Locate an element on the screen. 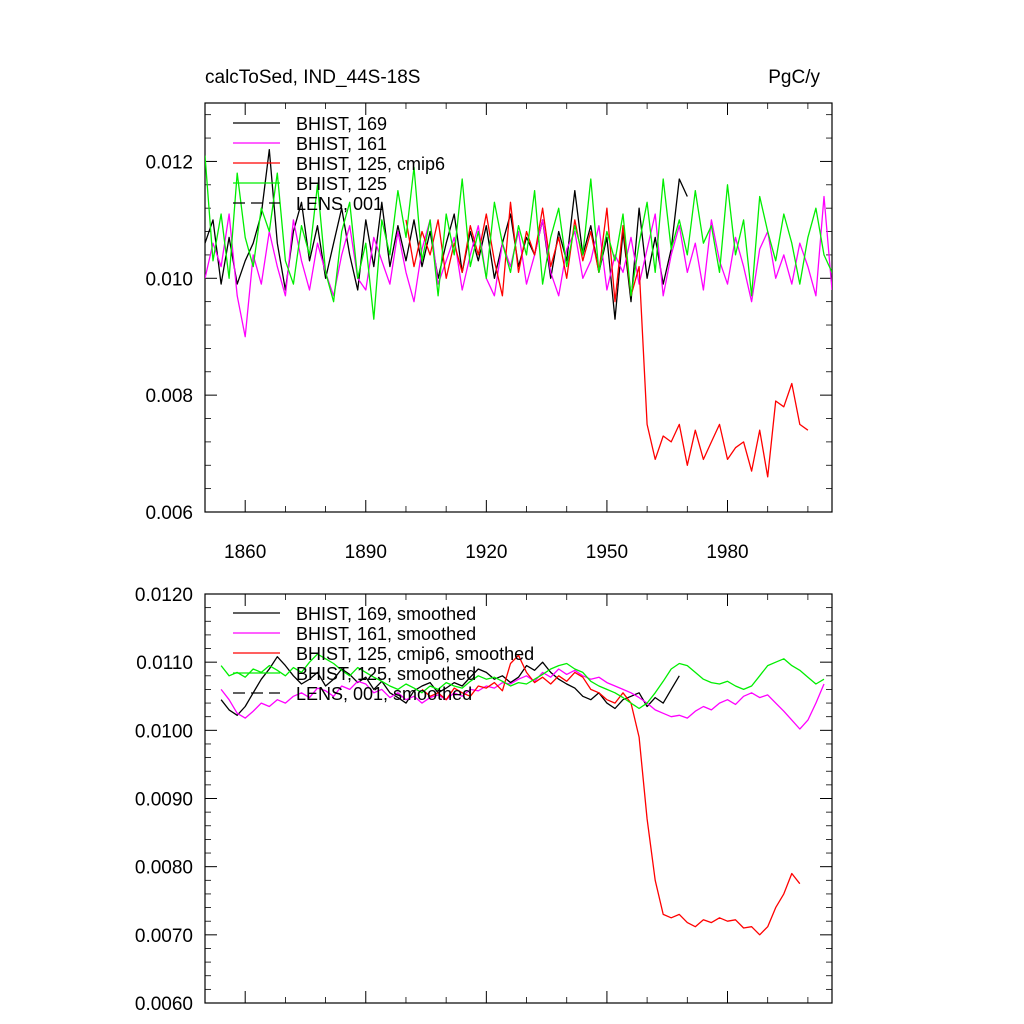 The image size is (1024, 1024). y-tick-label: 0.0090 is located at coordinates (164, 800).